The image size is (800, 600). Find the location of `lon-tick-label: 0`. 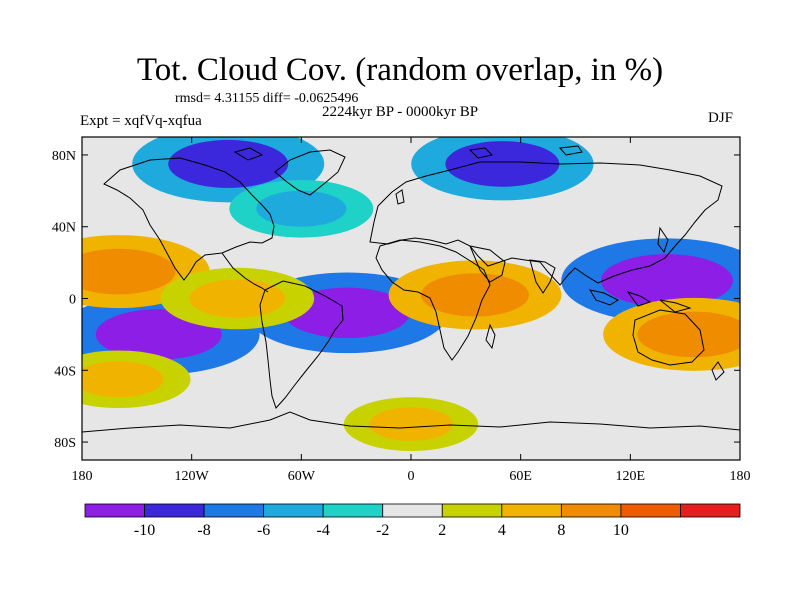

lon-tick-label: 0 is located at coordinates (411, 476).